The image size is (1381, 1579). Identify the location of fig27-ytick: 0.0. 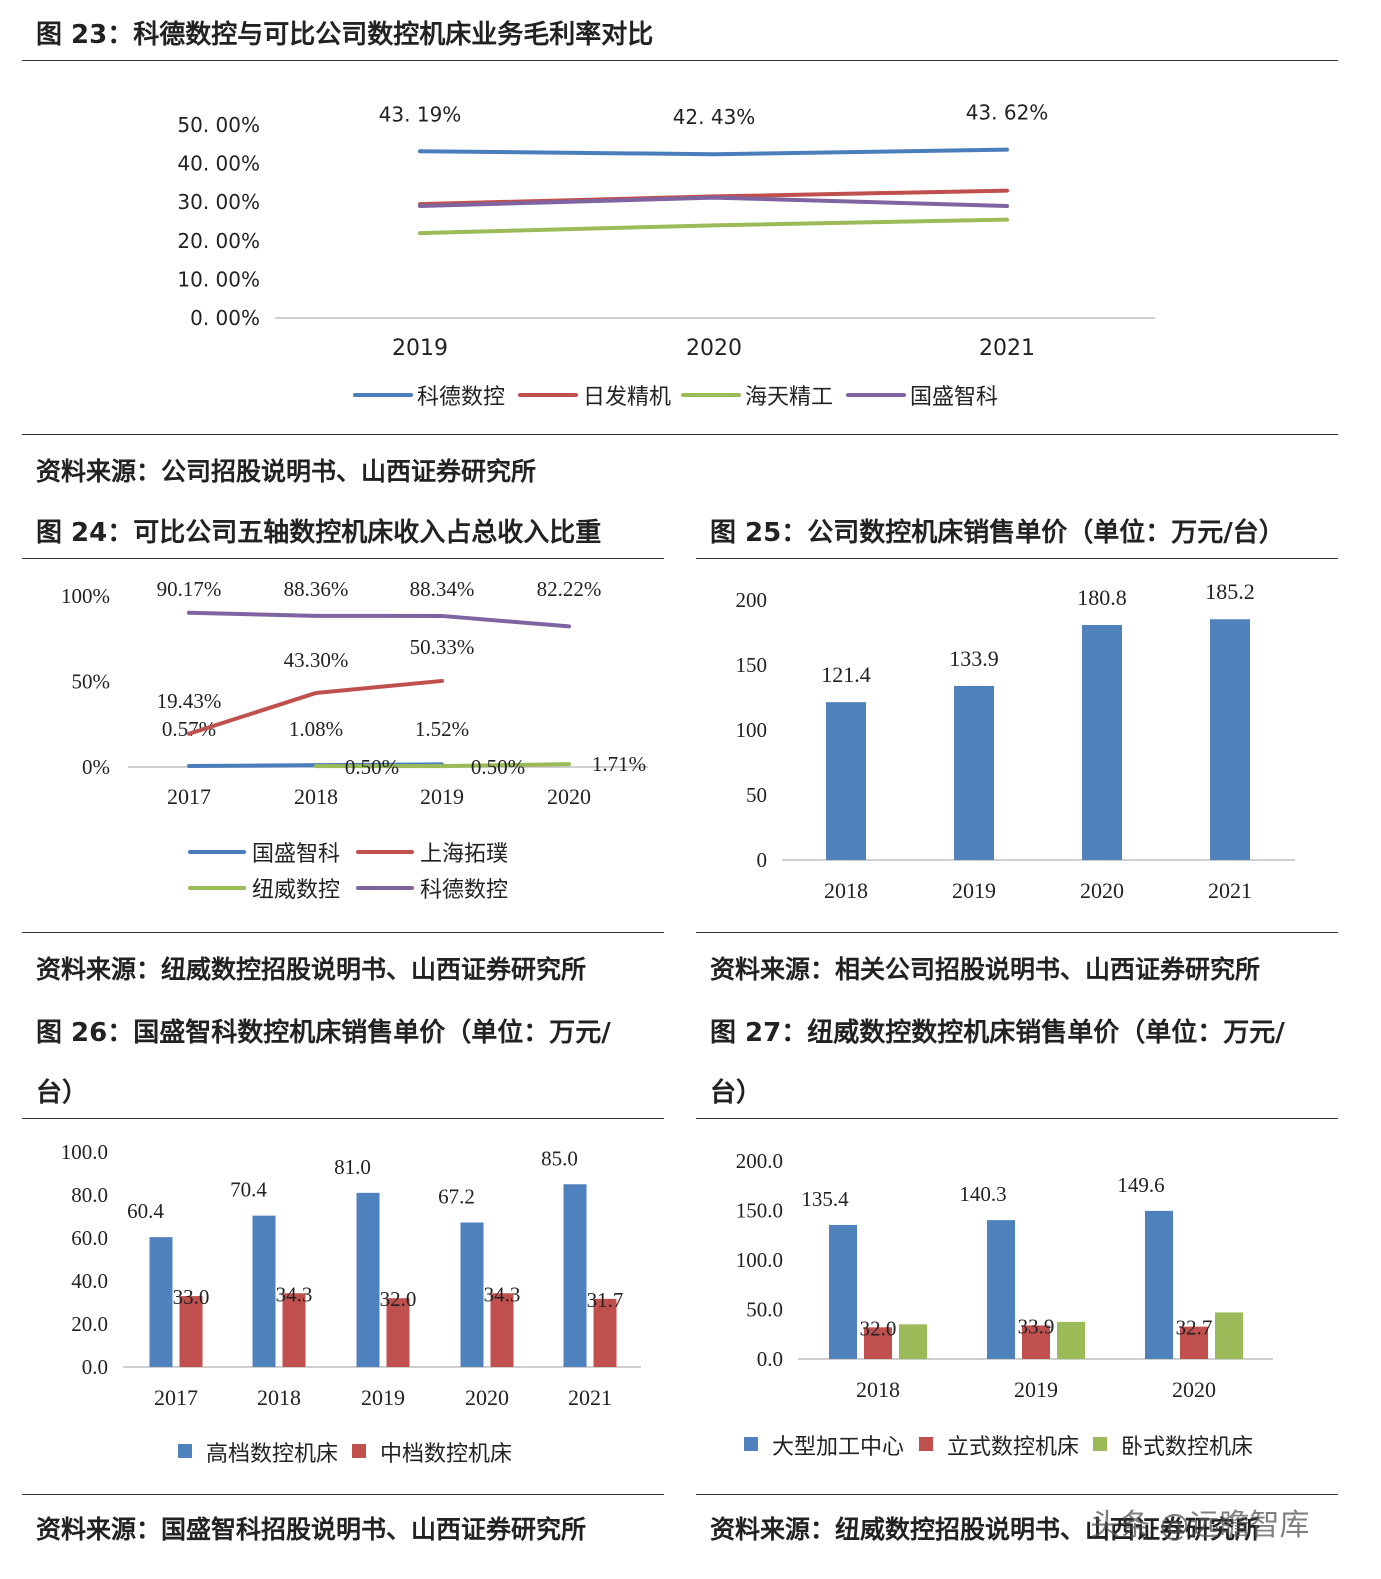
(770, 1359).